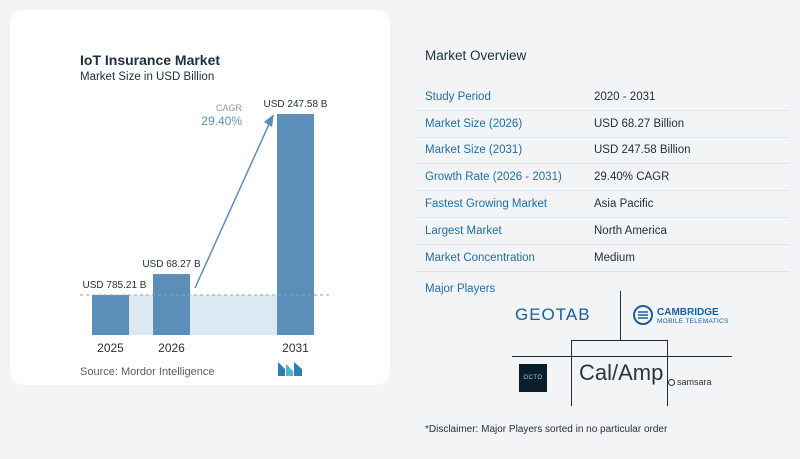 Image resolution: width=800 pixels, height=459 pixels. I want to click on bar-2026, so click(171, 304).